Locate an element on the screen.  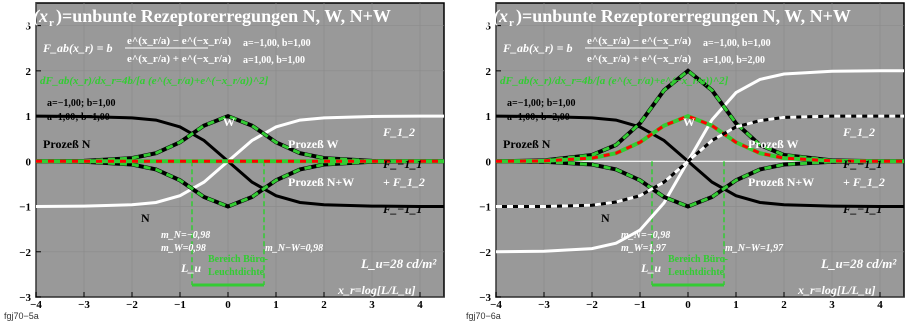
formula-lhs: F_ab(x_r) = b is located at coordinates (77, 48).